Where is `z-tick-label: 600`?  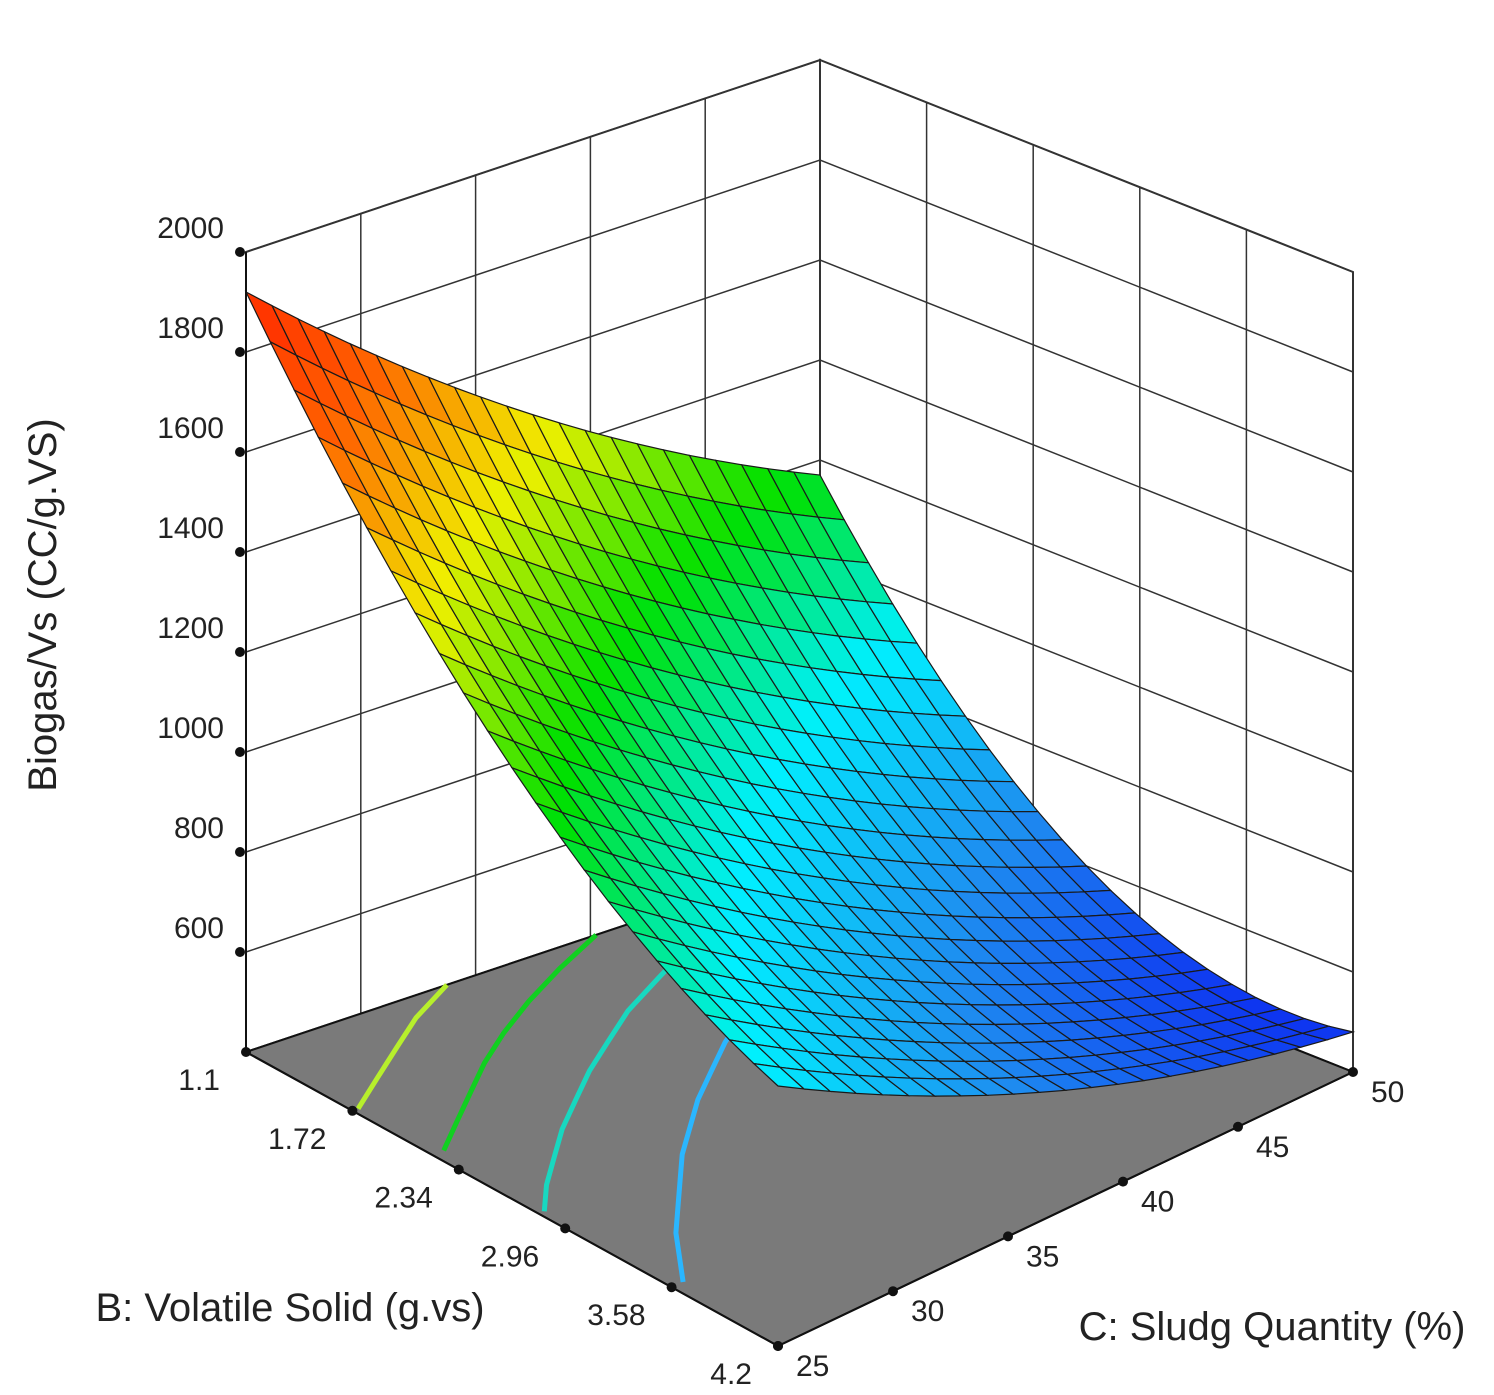
z-tick-label: 600 is located at coordinates (199, 928).